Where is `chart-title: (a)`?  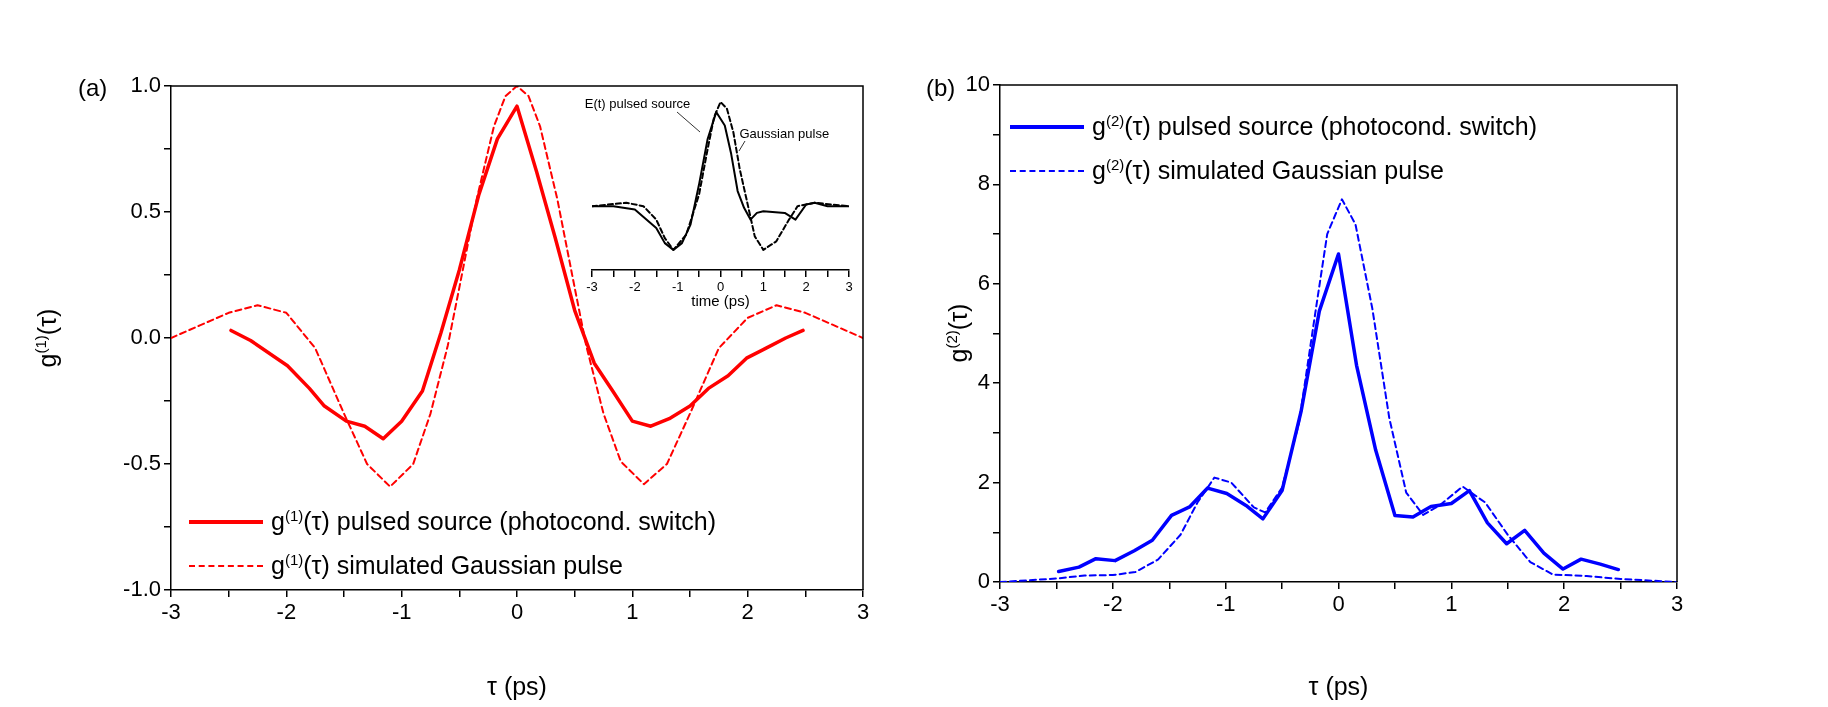 chart-title: (a) is located at coordinates (93, 88).